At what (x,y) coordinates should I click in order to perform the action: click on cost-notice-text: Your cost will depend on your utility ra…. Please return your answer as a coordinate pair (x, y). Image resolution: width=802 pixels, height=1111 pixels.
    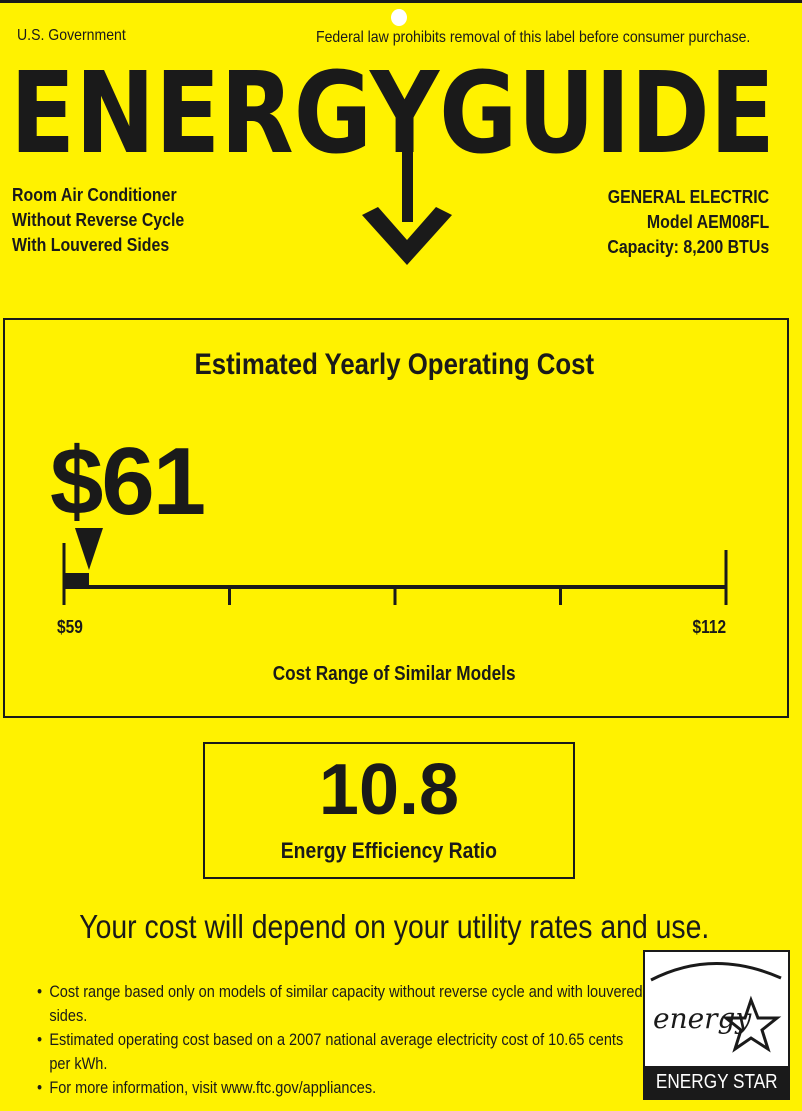
    Looking at the image, I should click on (393, 926).